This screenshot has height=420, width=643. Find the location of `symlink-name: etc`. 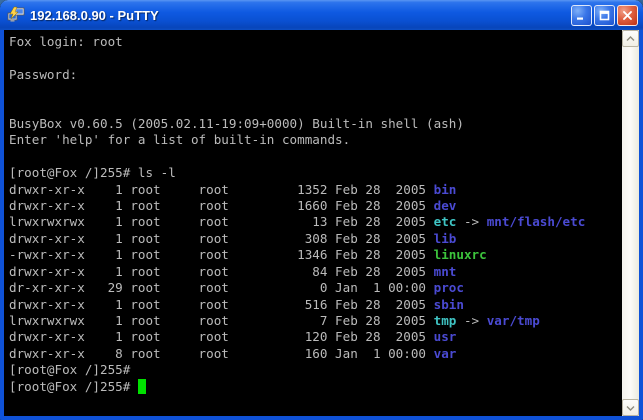

symlink-name: etc is located at coordinates (445, 222).